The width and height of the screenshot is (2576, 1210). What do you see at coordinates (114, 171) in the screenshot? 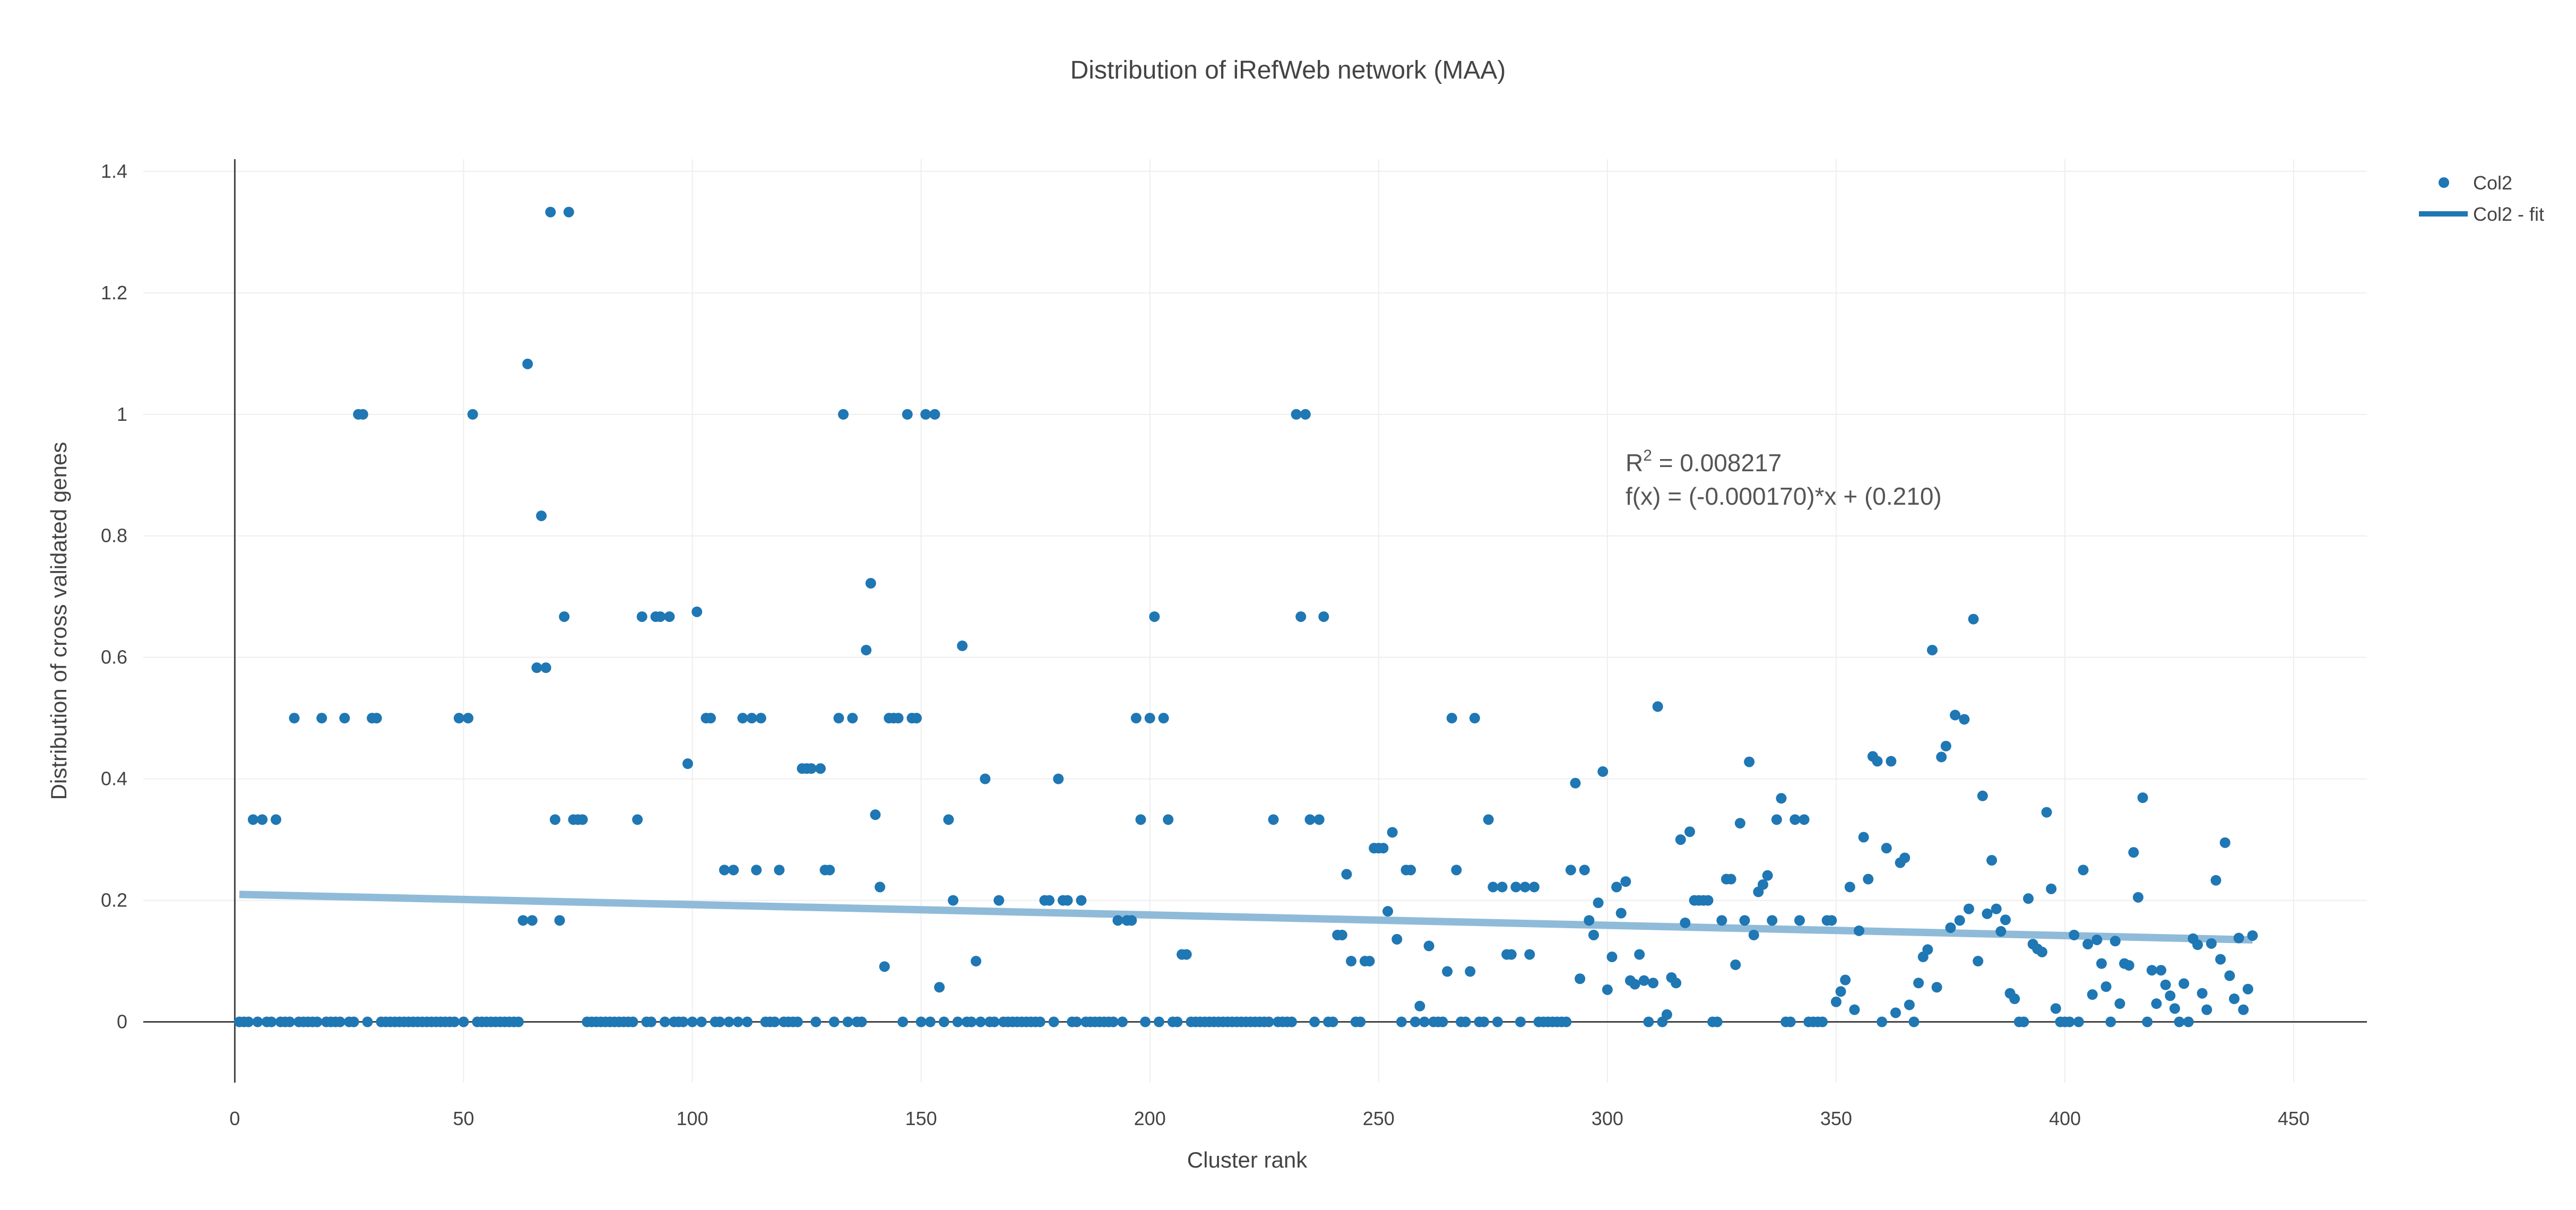
I see `y-tick-label: 1.4` at bounding box center [114, 171].